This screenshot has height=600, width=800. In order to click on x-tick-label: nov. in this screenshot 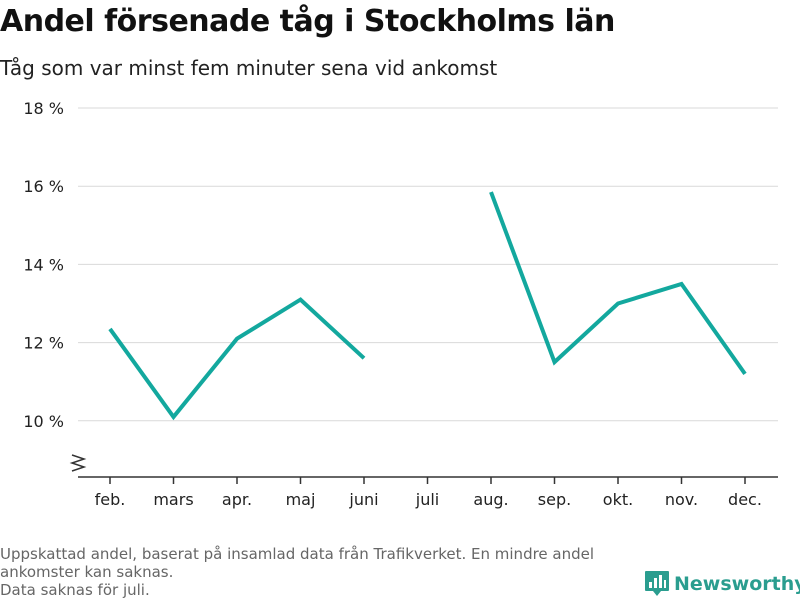, I will do `click(681, 499)`.